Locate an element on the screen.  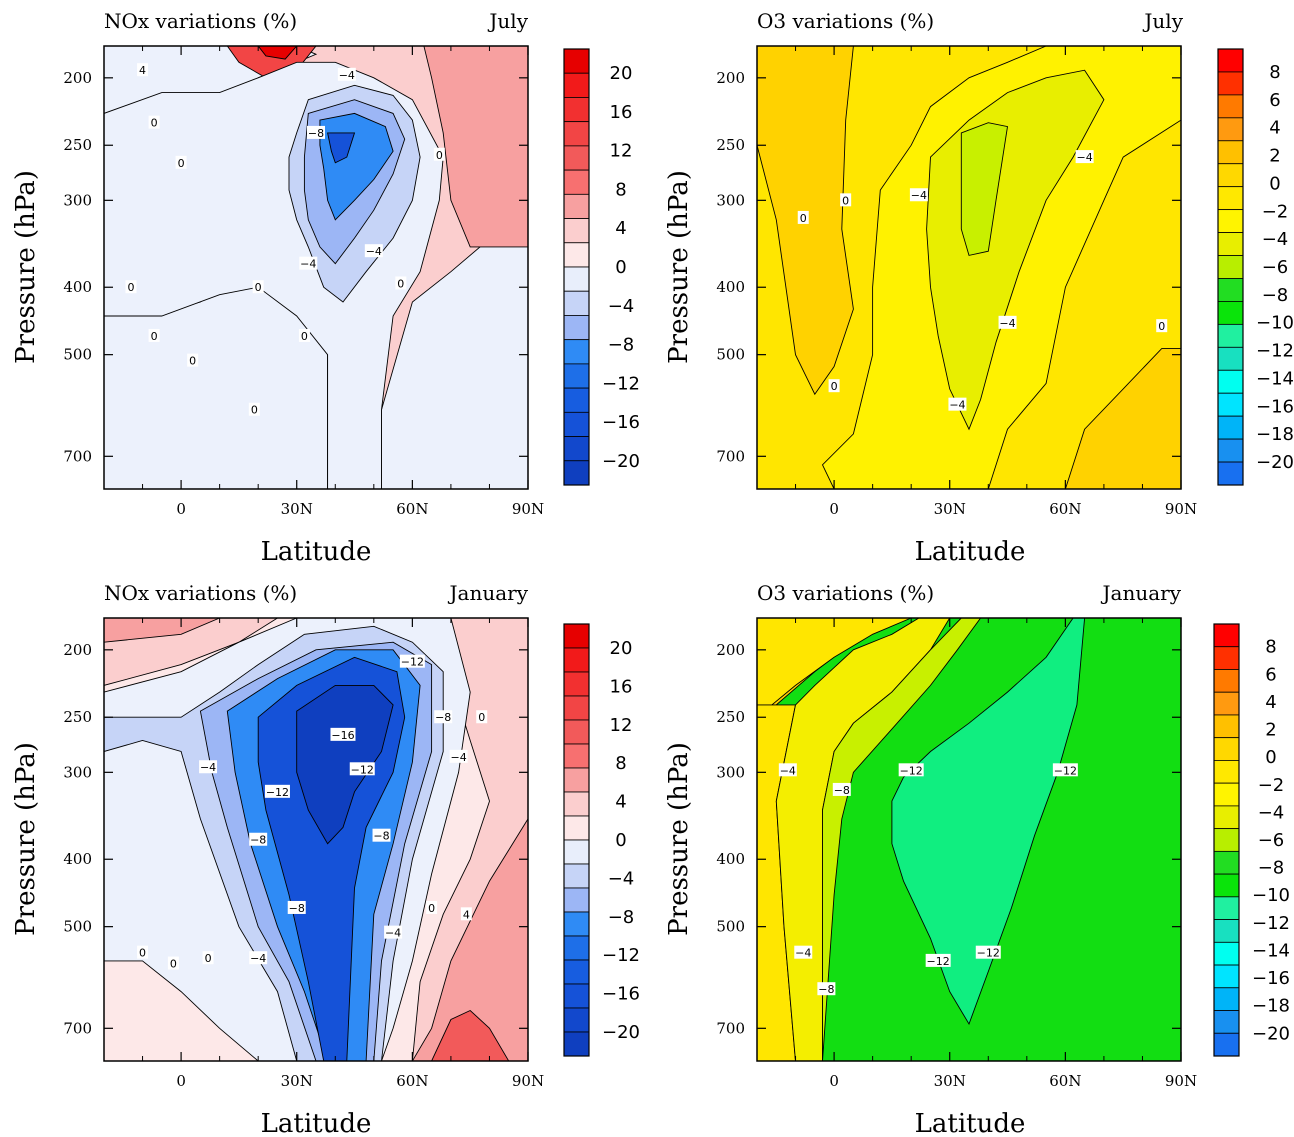
contour-labels: −4 −8 −12 −12 −4 −8 −12 −12 is located at coordinates (928, 879).